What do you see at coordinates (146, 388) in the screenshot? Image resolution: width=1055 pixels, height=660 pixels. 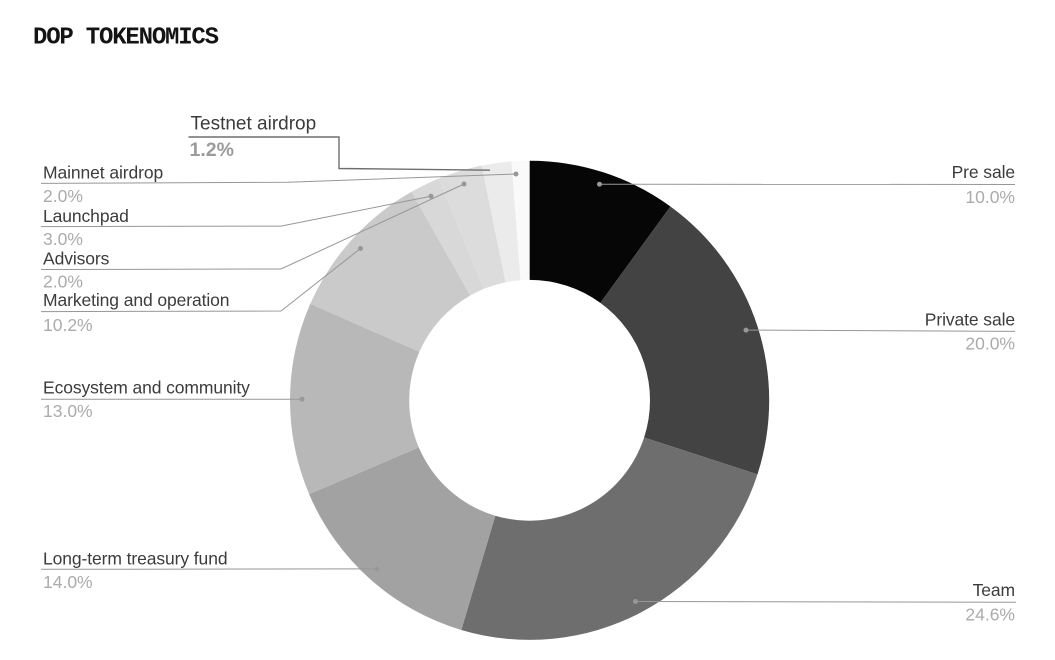 I see `svg-text: Ecosystem and community` at bounding box center [146, 388].